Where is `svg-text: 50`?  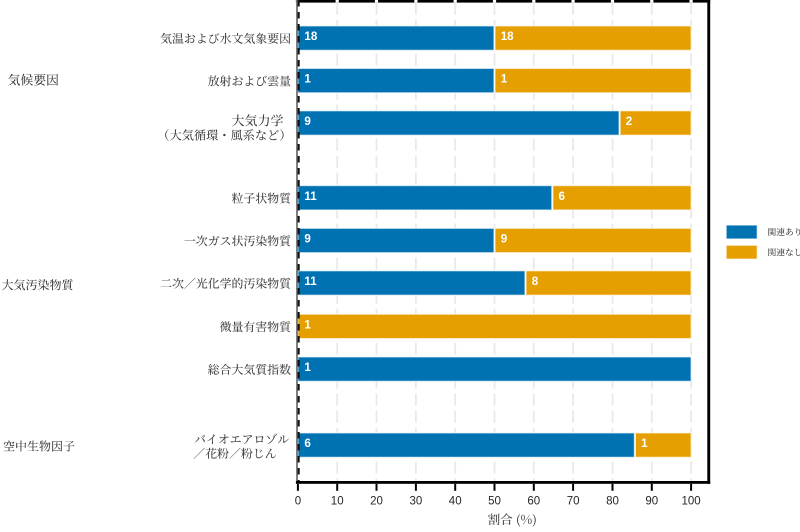
svg-text: 50 is located at coordinates (494, 501).